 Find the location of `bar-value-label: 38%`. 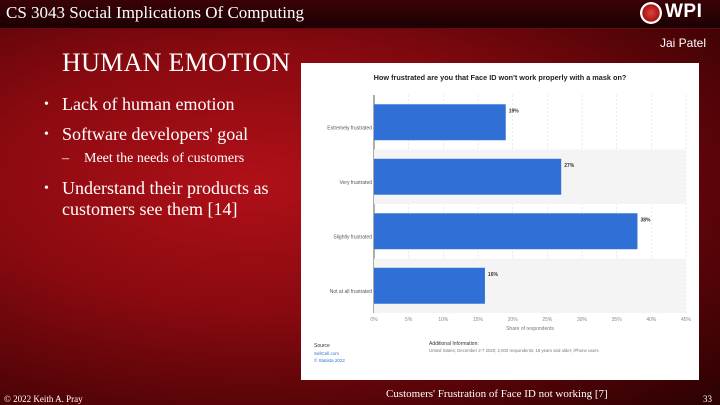

bar-value-label: 38% is located at coordinates (645, 220).